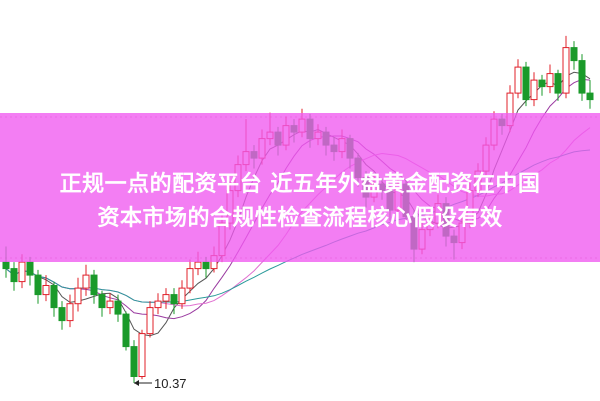 The image size is (600, 401). I want to click on banner-title-line-1: 正规一点的配资平台 近五年外盘黄金配资在中国, so click(300, 184).